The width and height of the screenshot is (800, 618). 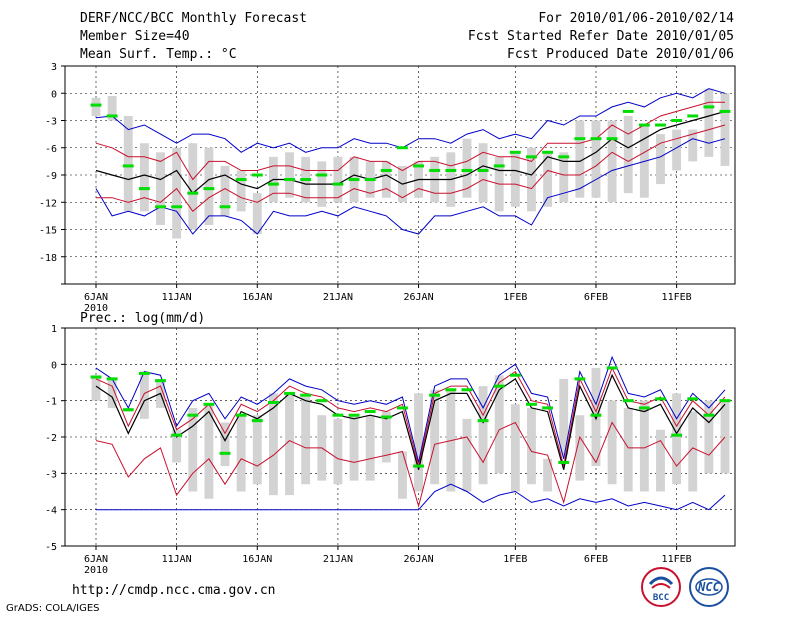 What do you see at coordinates (48, 203) in the screenshot?
I see `y-tick-label: -12` at bounding box center [48, 203].